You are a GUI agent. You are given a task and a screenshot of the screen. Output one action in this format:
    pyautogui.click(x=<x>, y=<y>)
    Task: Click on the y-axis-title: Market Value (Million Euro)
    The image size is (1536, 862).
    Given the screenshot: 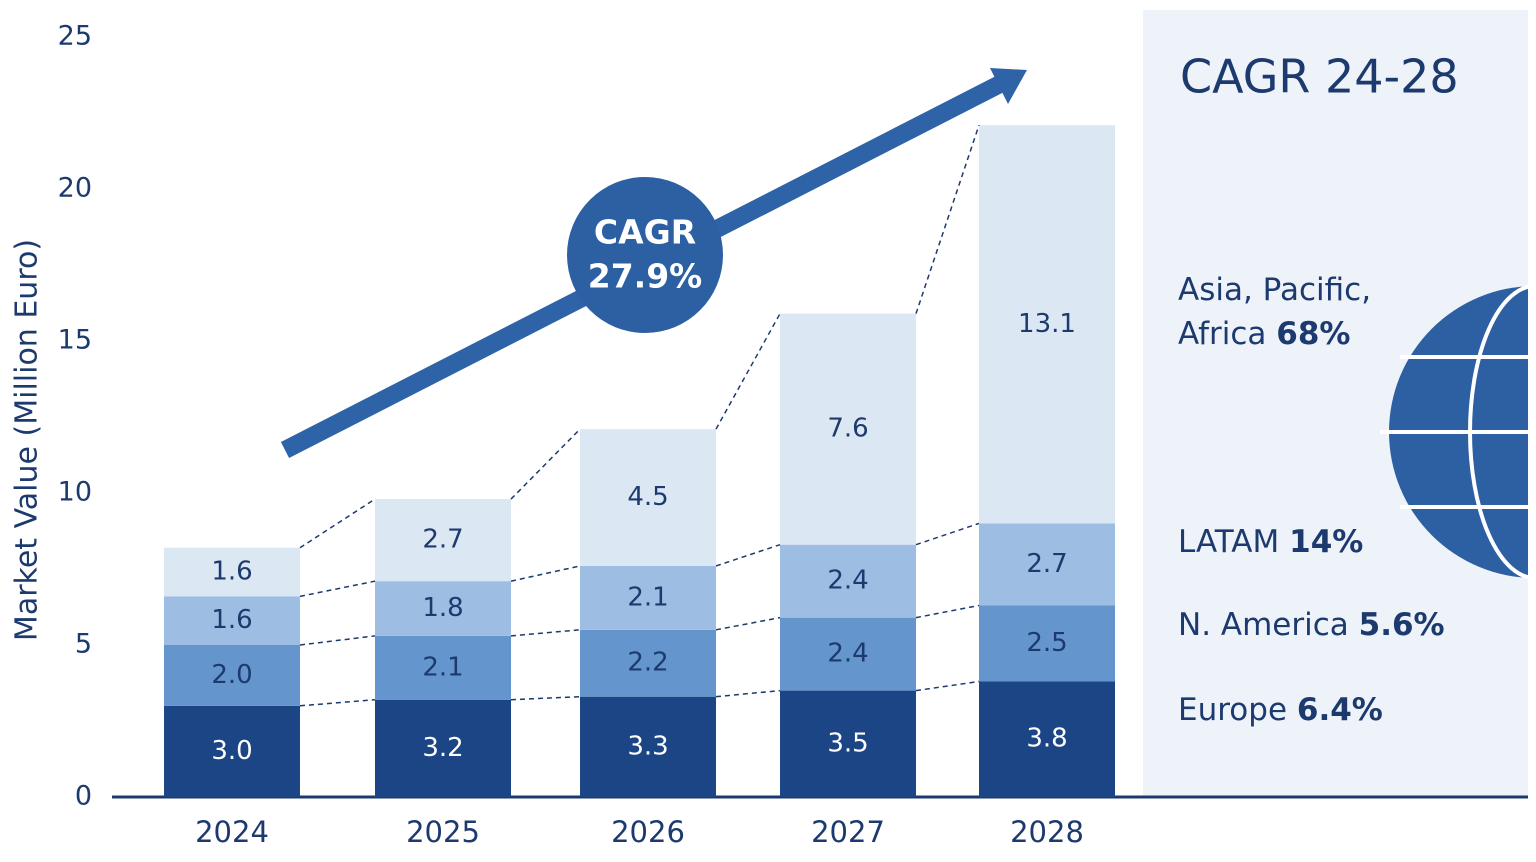 What is the action you would take?
    pyautogui.click(x=27, y=440)
    